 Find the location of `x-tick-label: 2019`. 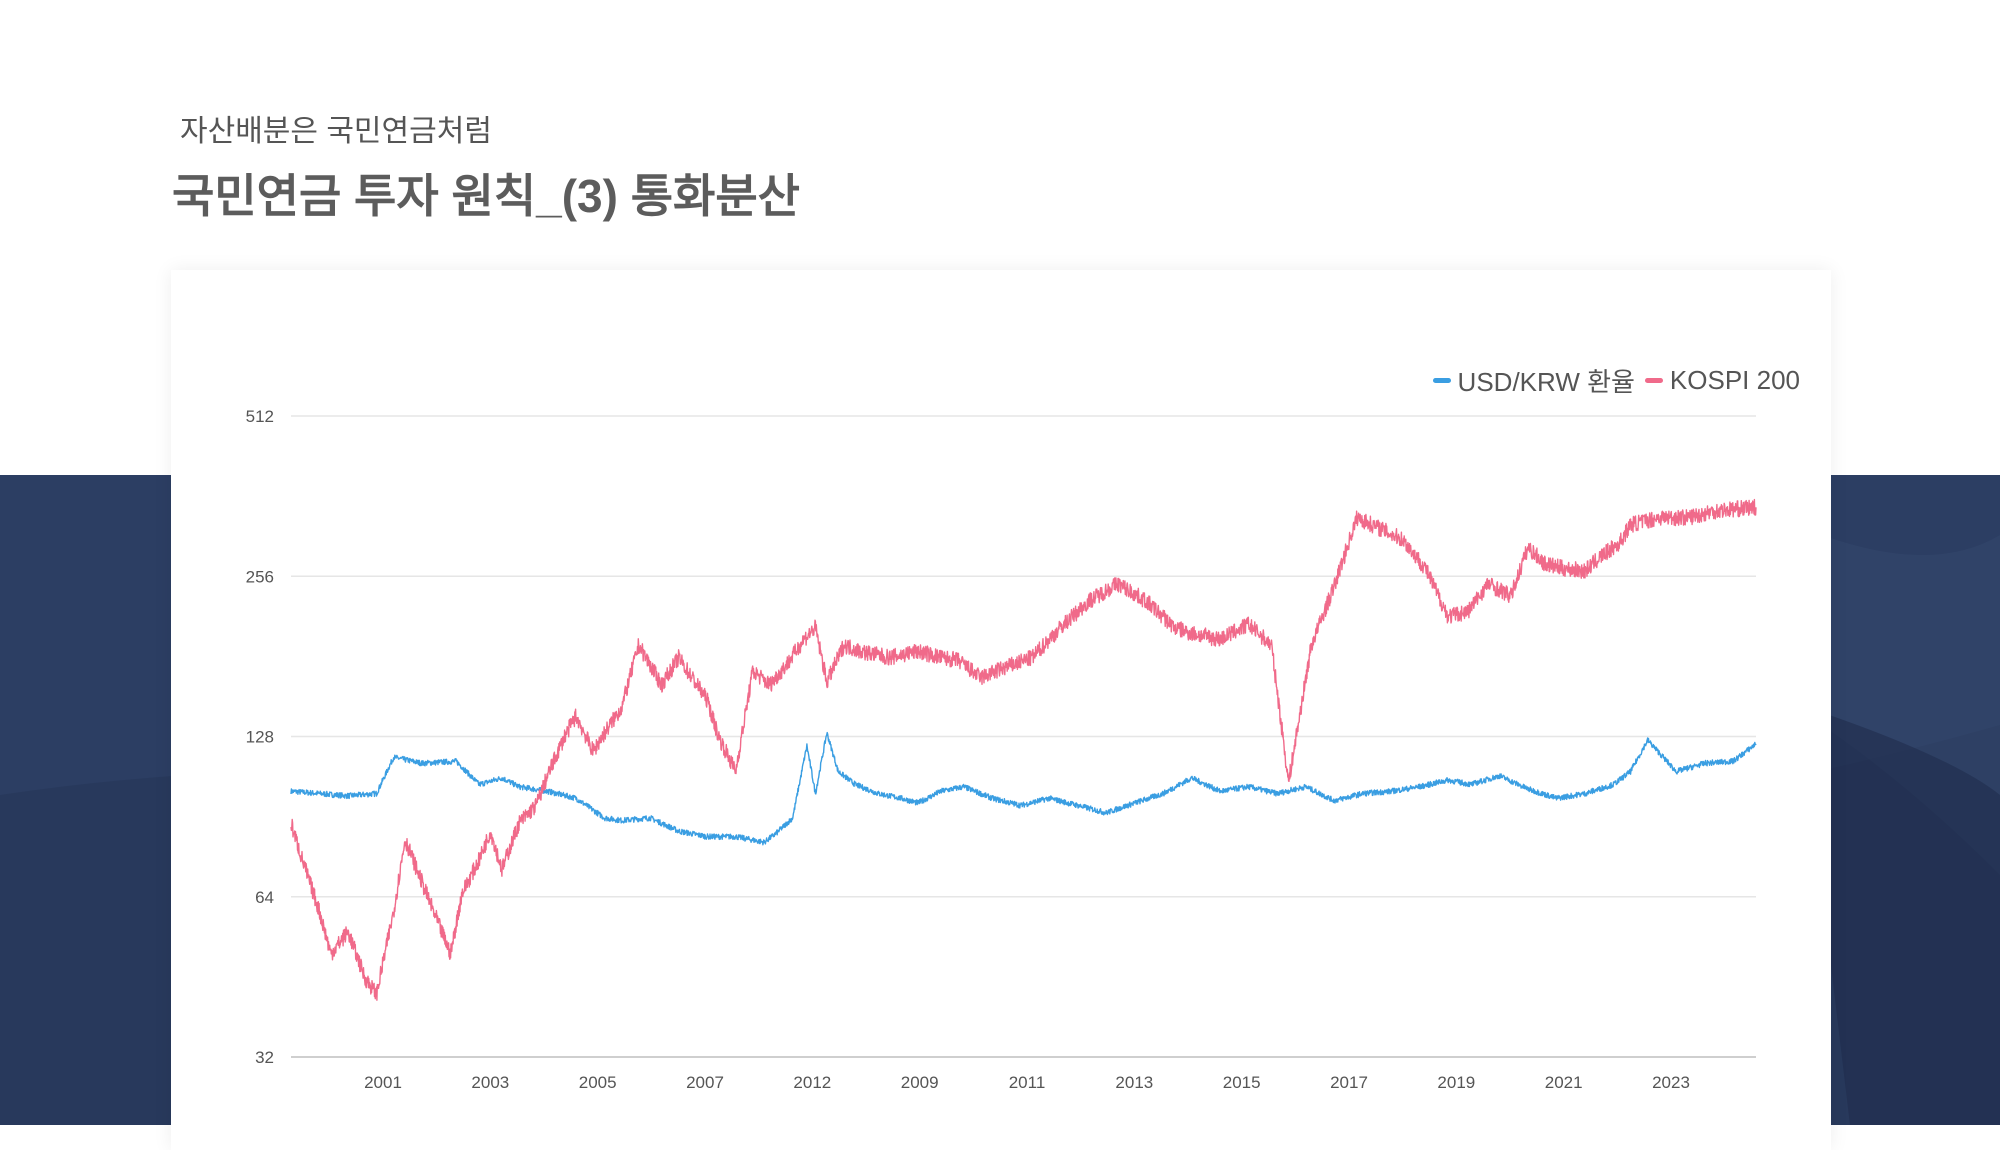

x-tick-label: 2019 is located at coordinates (1456, 1082).